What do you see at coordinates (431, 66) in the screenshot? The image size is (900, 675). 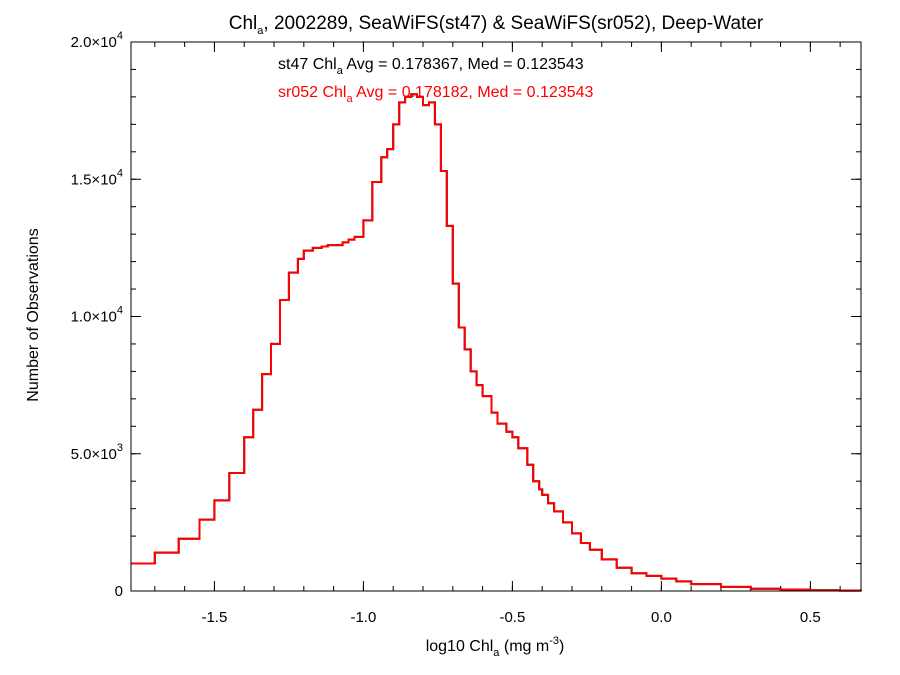 I see `annotation-st47: st47 Chla Avg = 0.178367, Med = 0.123543` at bounding box center [431, 66].